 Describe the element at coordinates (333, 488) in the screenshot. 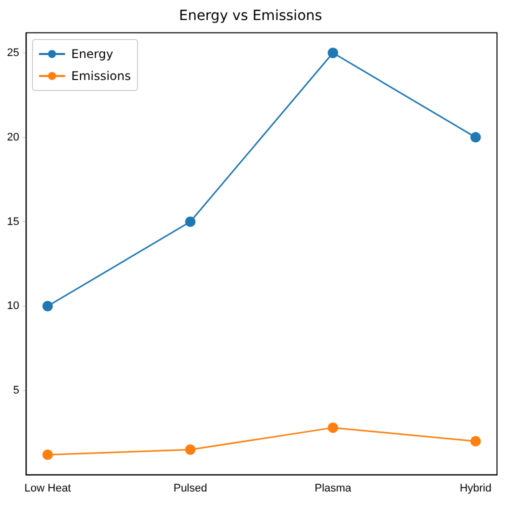

I see `x-tick-label: Plasma` at that location.